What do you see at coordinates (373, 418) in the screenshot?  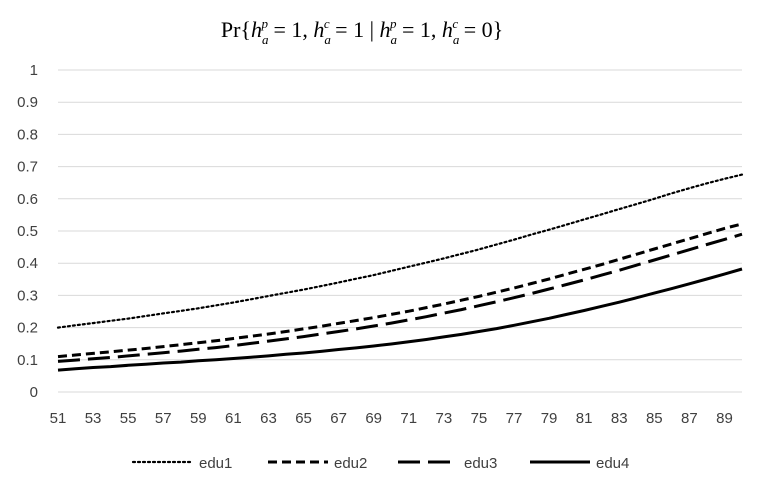 I see `x-tick-label: 69` at bounding box center [373, 418].